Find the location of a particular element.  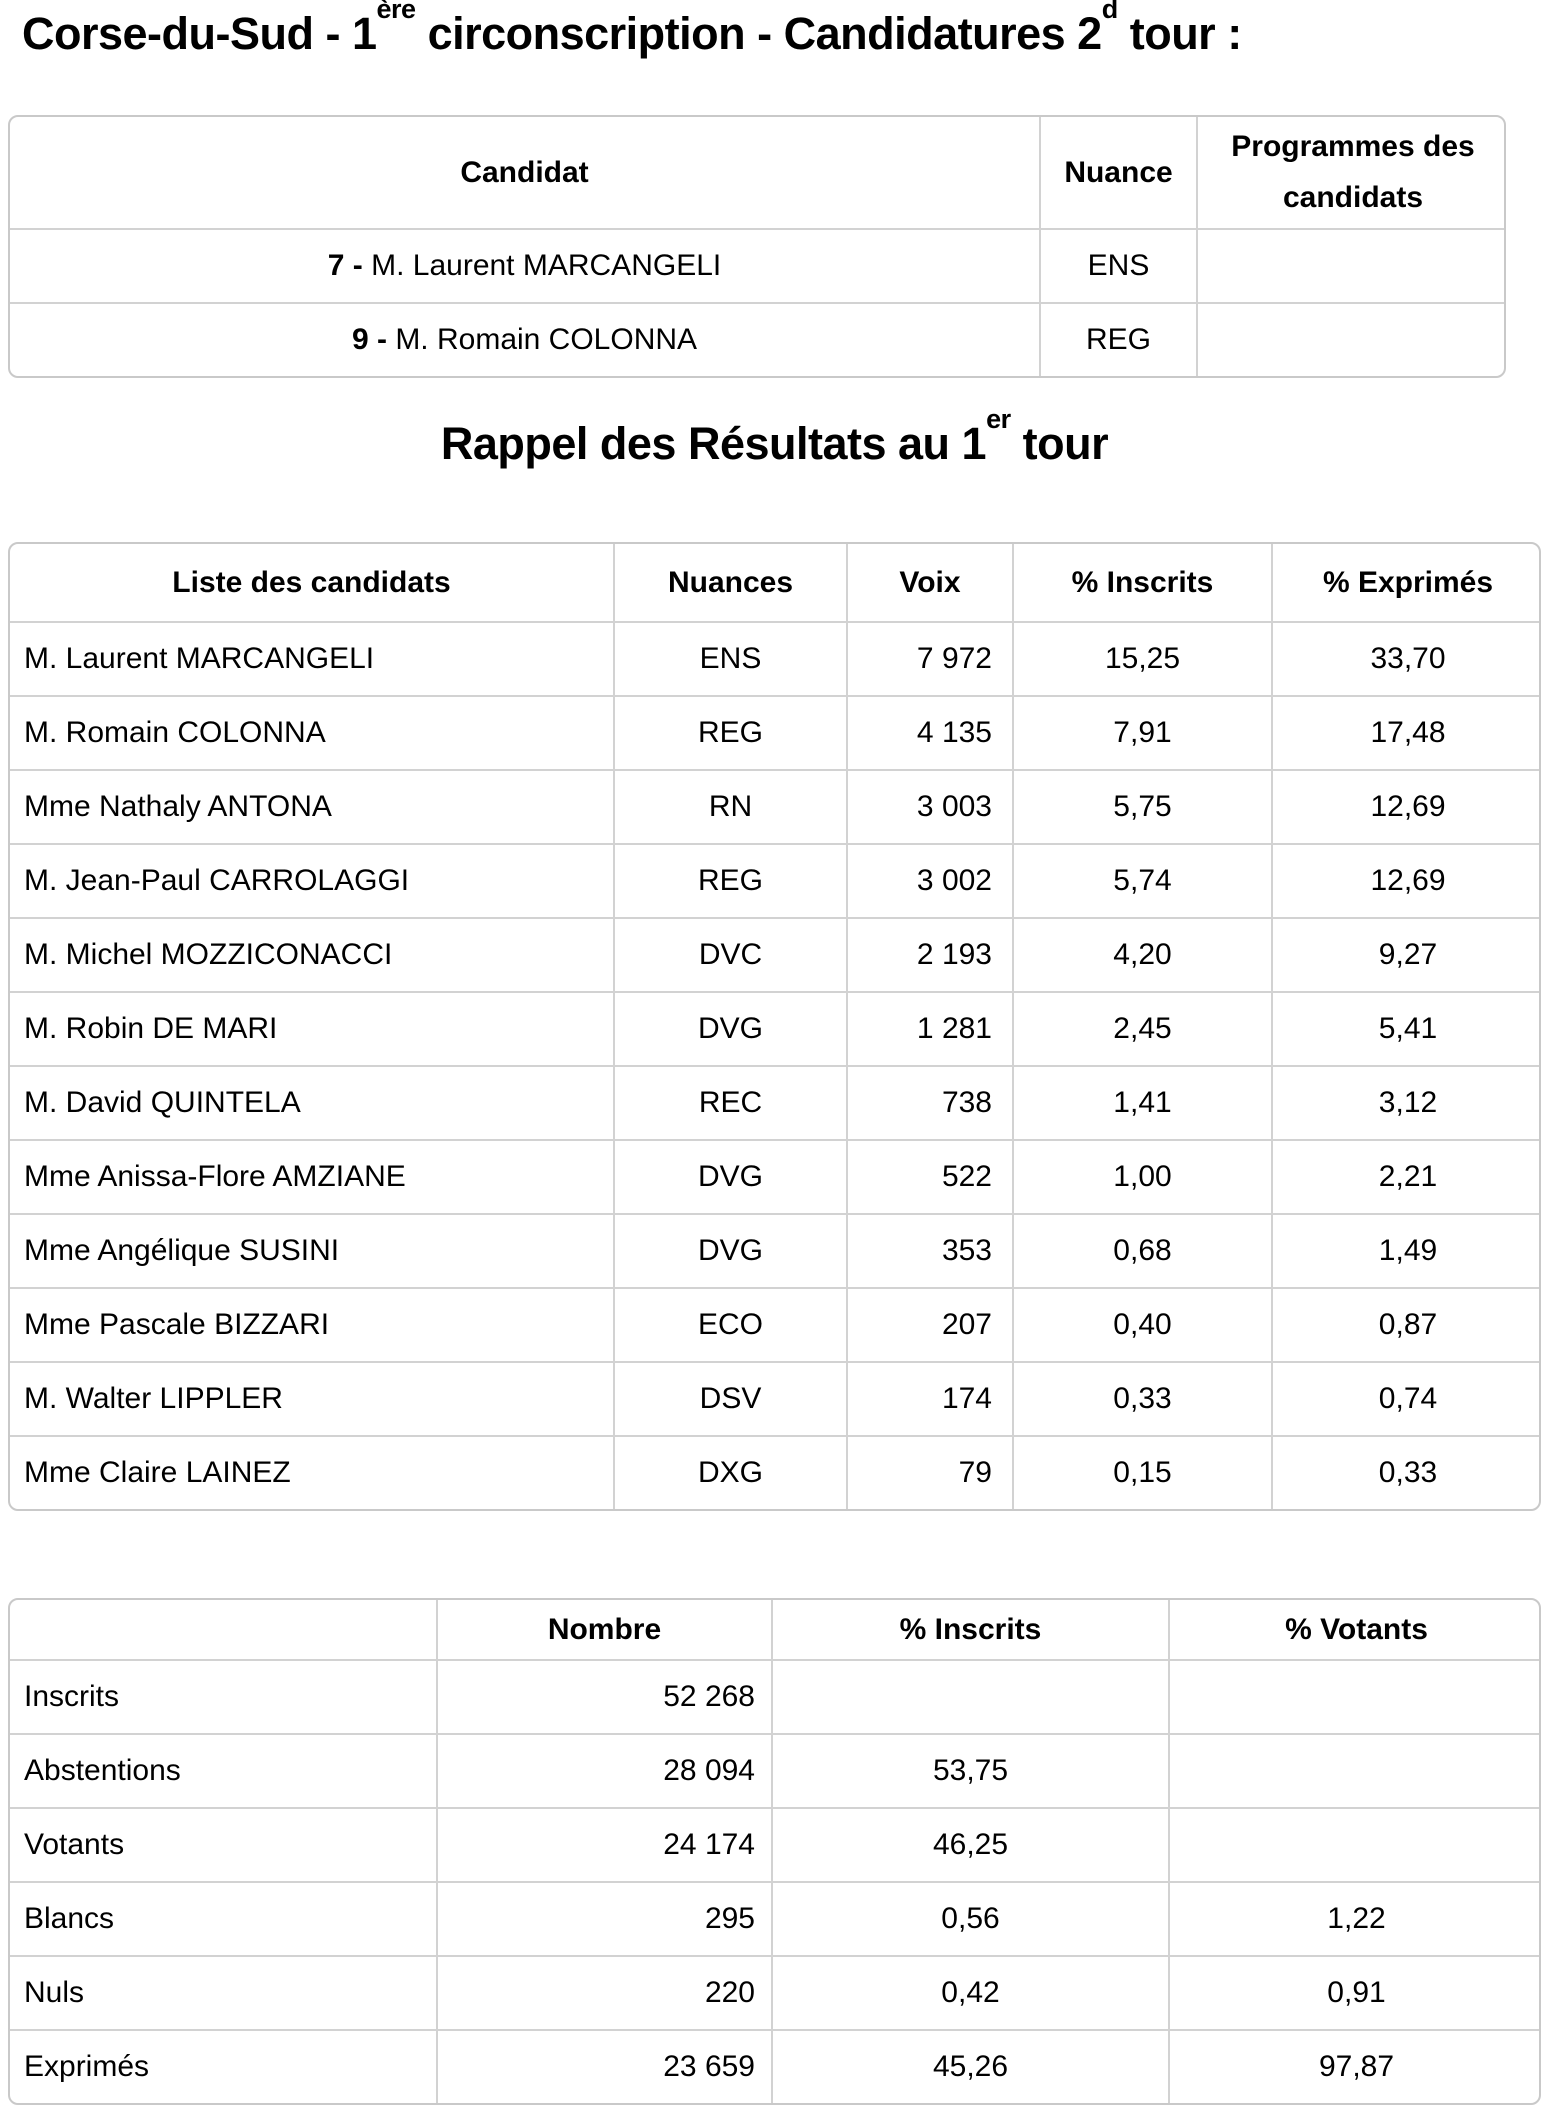

participation-pct-inscrits-cell: 53,75 is located at coordinates (970, 1770).